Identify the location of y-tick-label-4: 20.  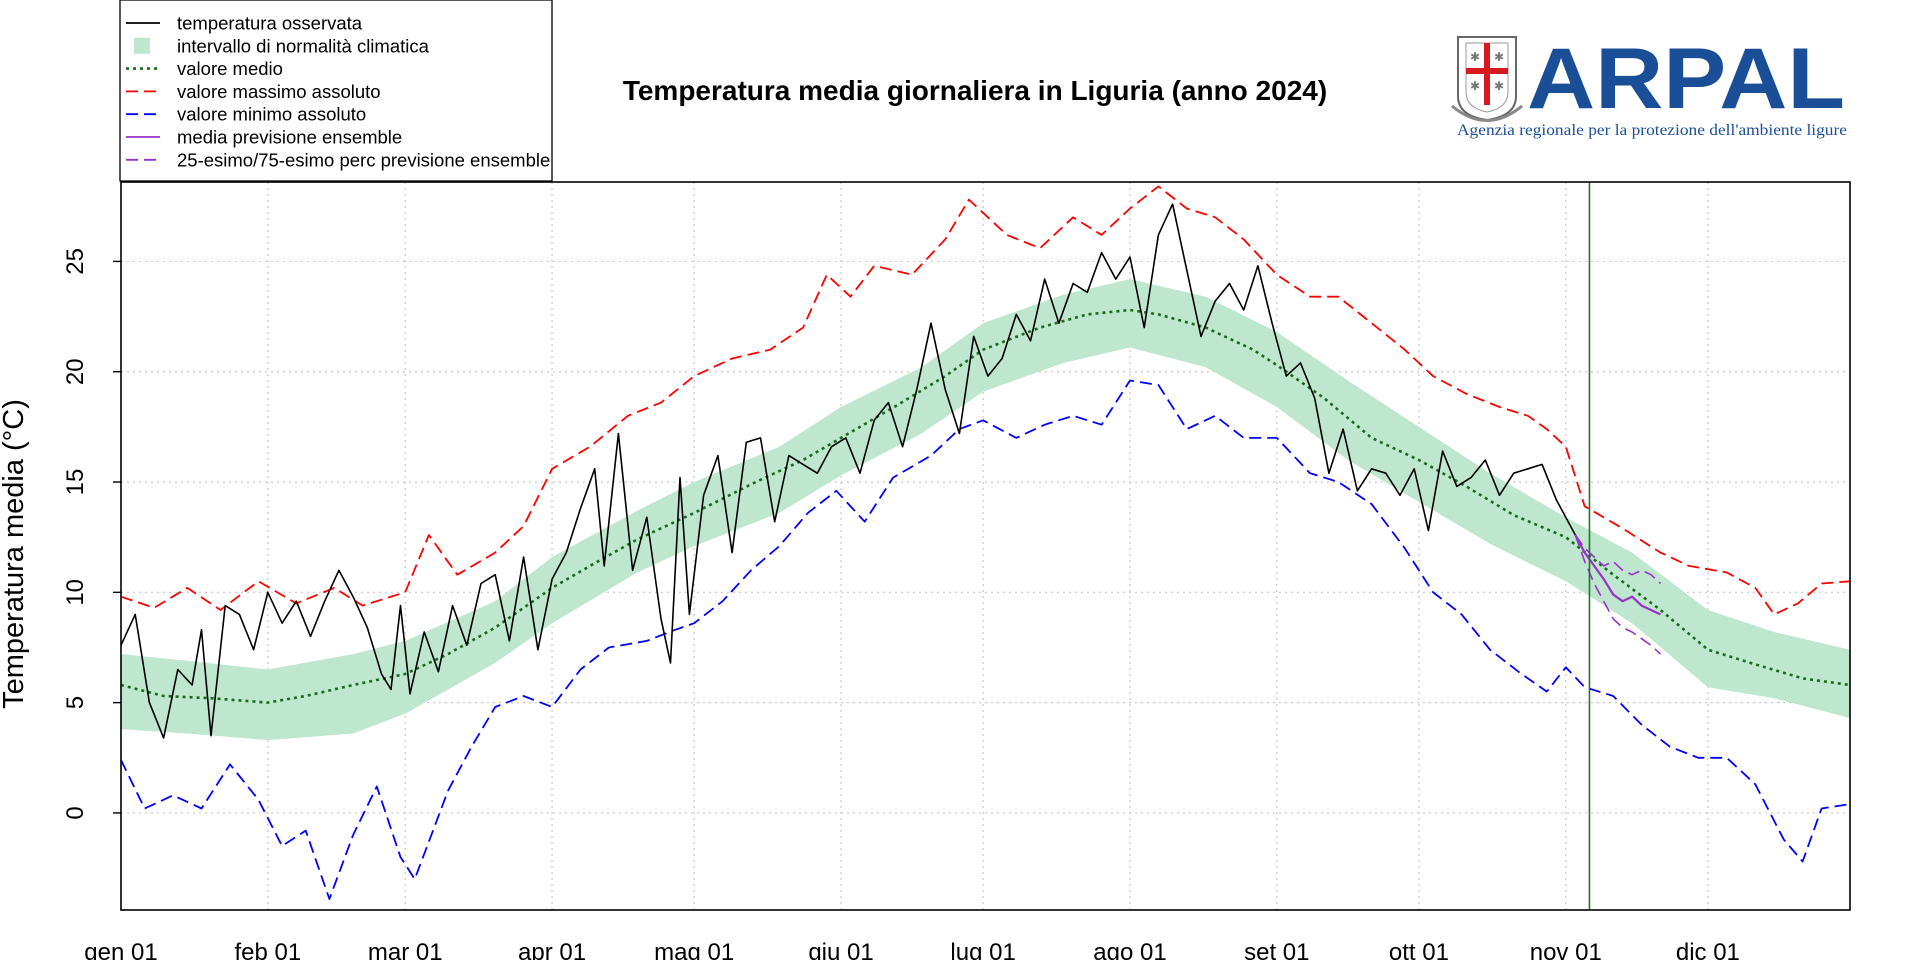
(75, 371).